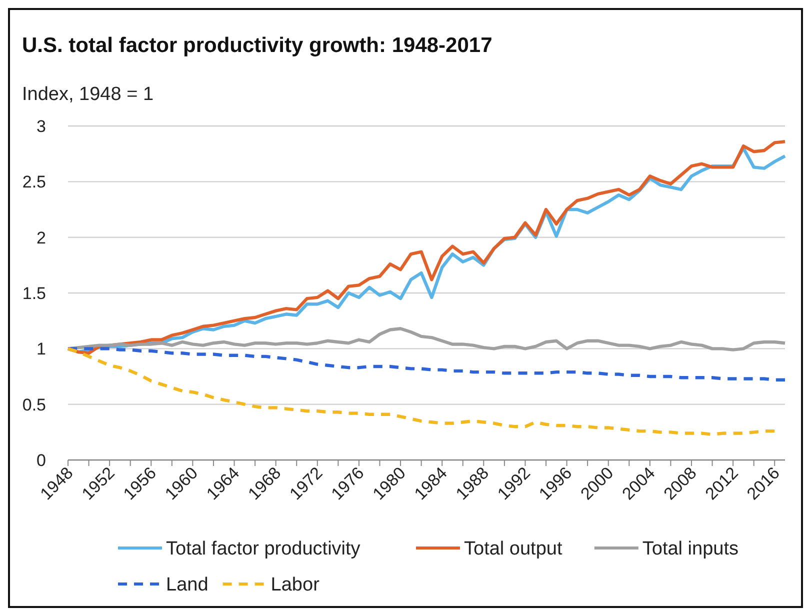 The height and width of the screenshot is (616, 811). I want to click on y-tick-label: 0.5, so click(34, 404).